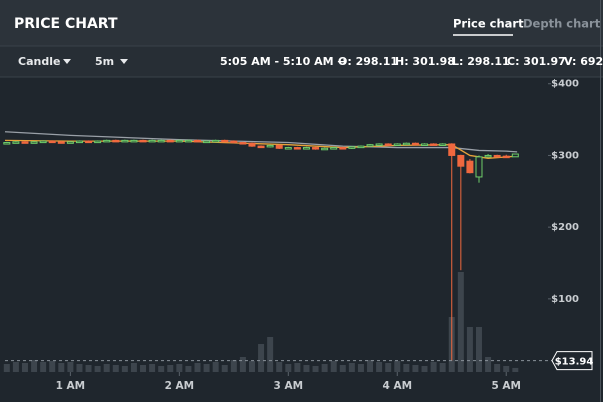  I want to click on price-marker-label: $13.94, so click(574, 362).